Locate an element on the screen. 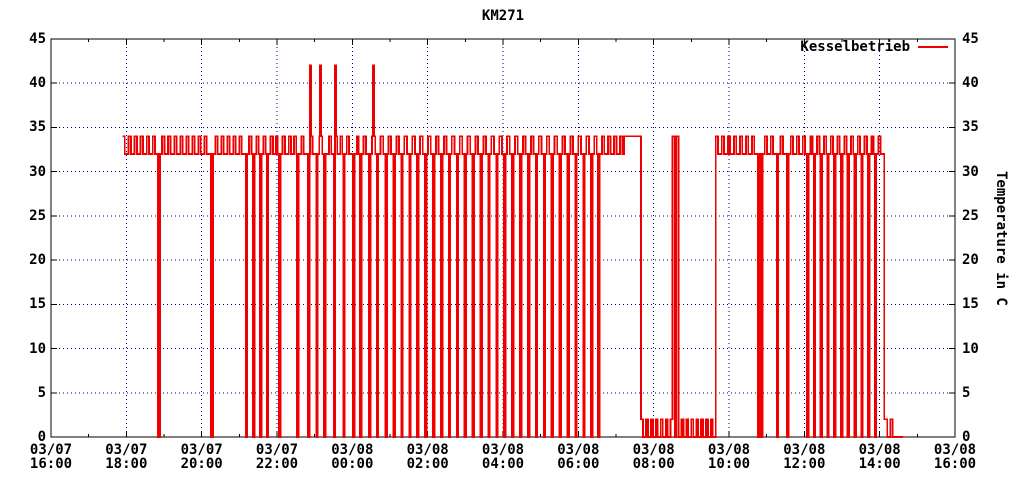  y-axis-tick-label-right: 15 is located at coordinates (970, 304).